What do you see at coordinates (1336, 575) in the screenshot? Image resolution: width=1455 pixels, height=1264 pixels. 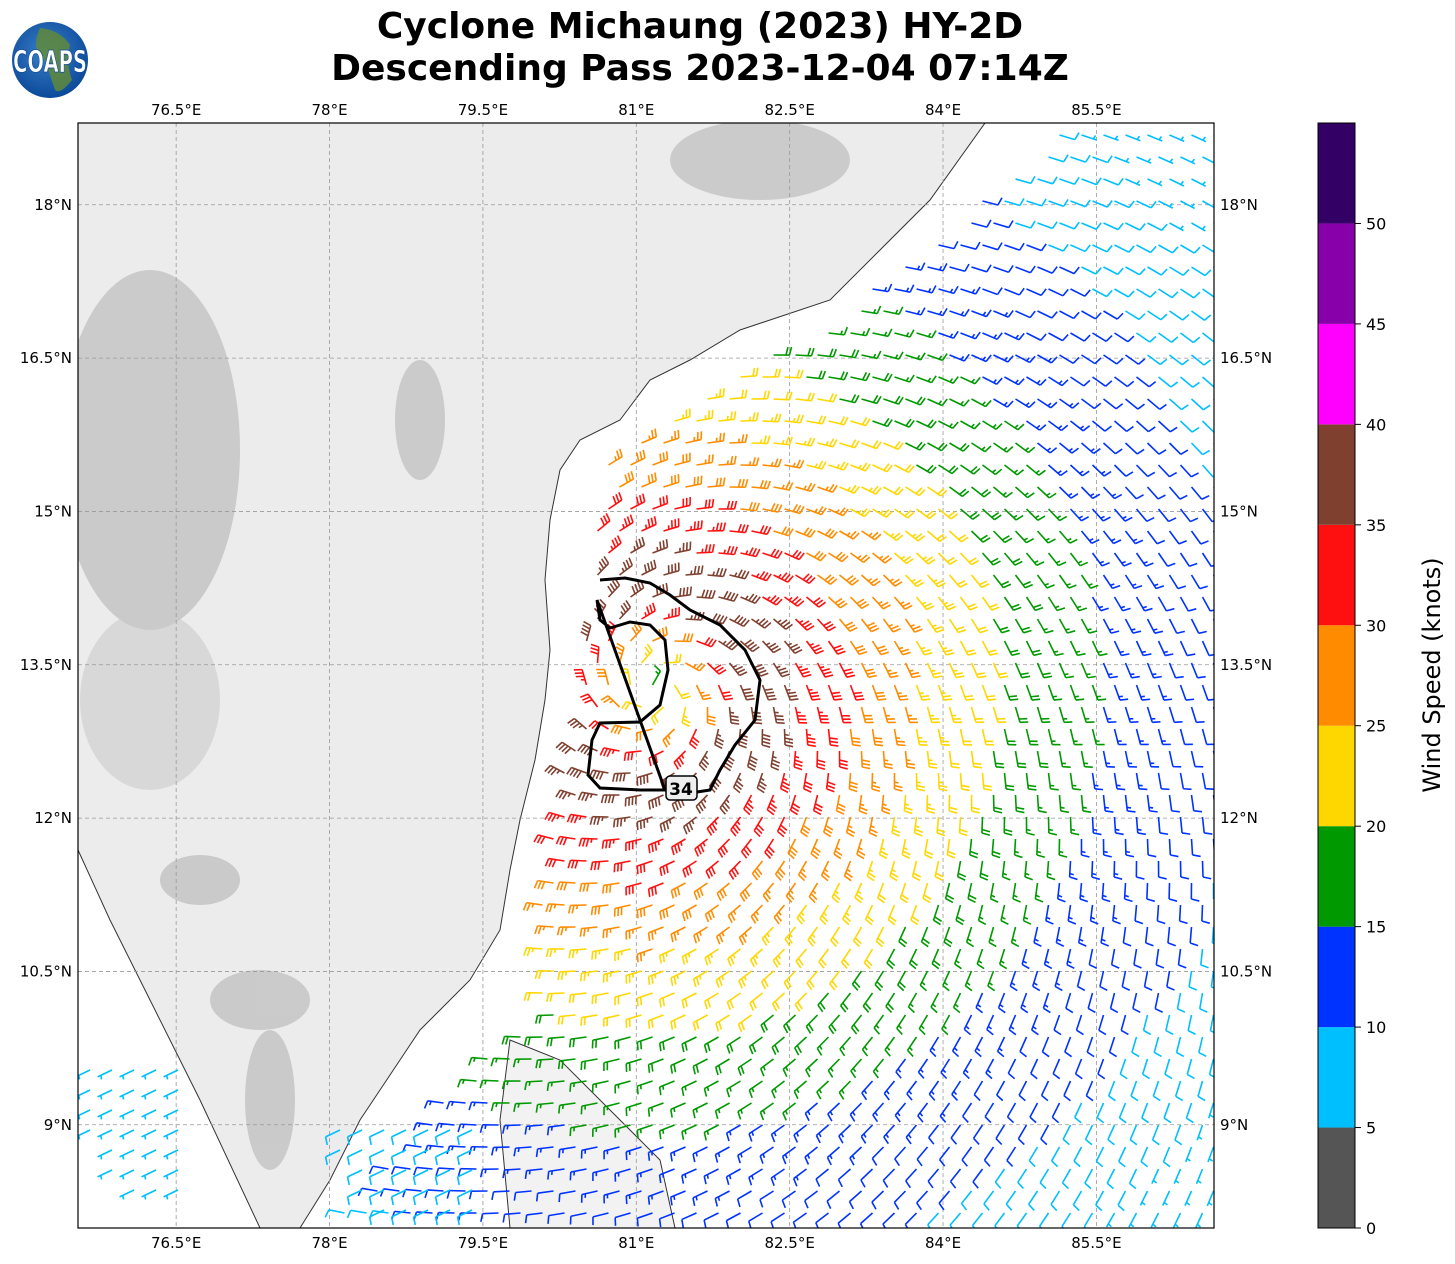 I see `colorbar-swatch` at bounding box center [1336, 575].